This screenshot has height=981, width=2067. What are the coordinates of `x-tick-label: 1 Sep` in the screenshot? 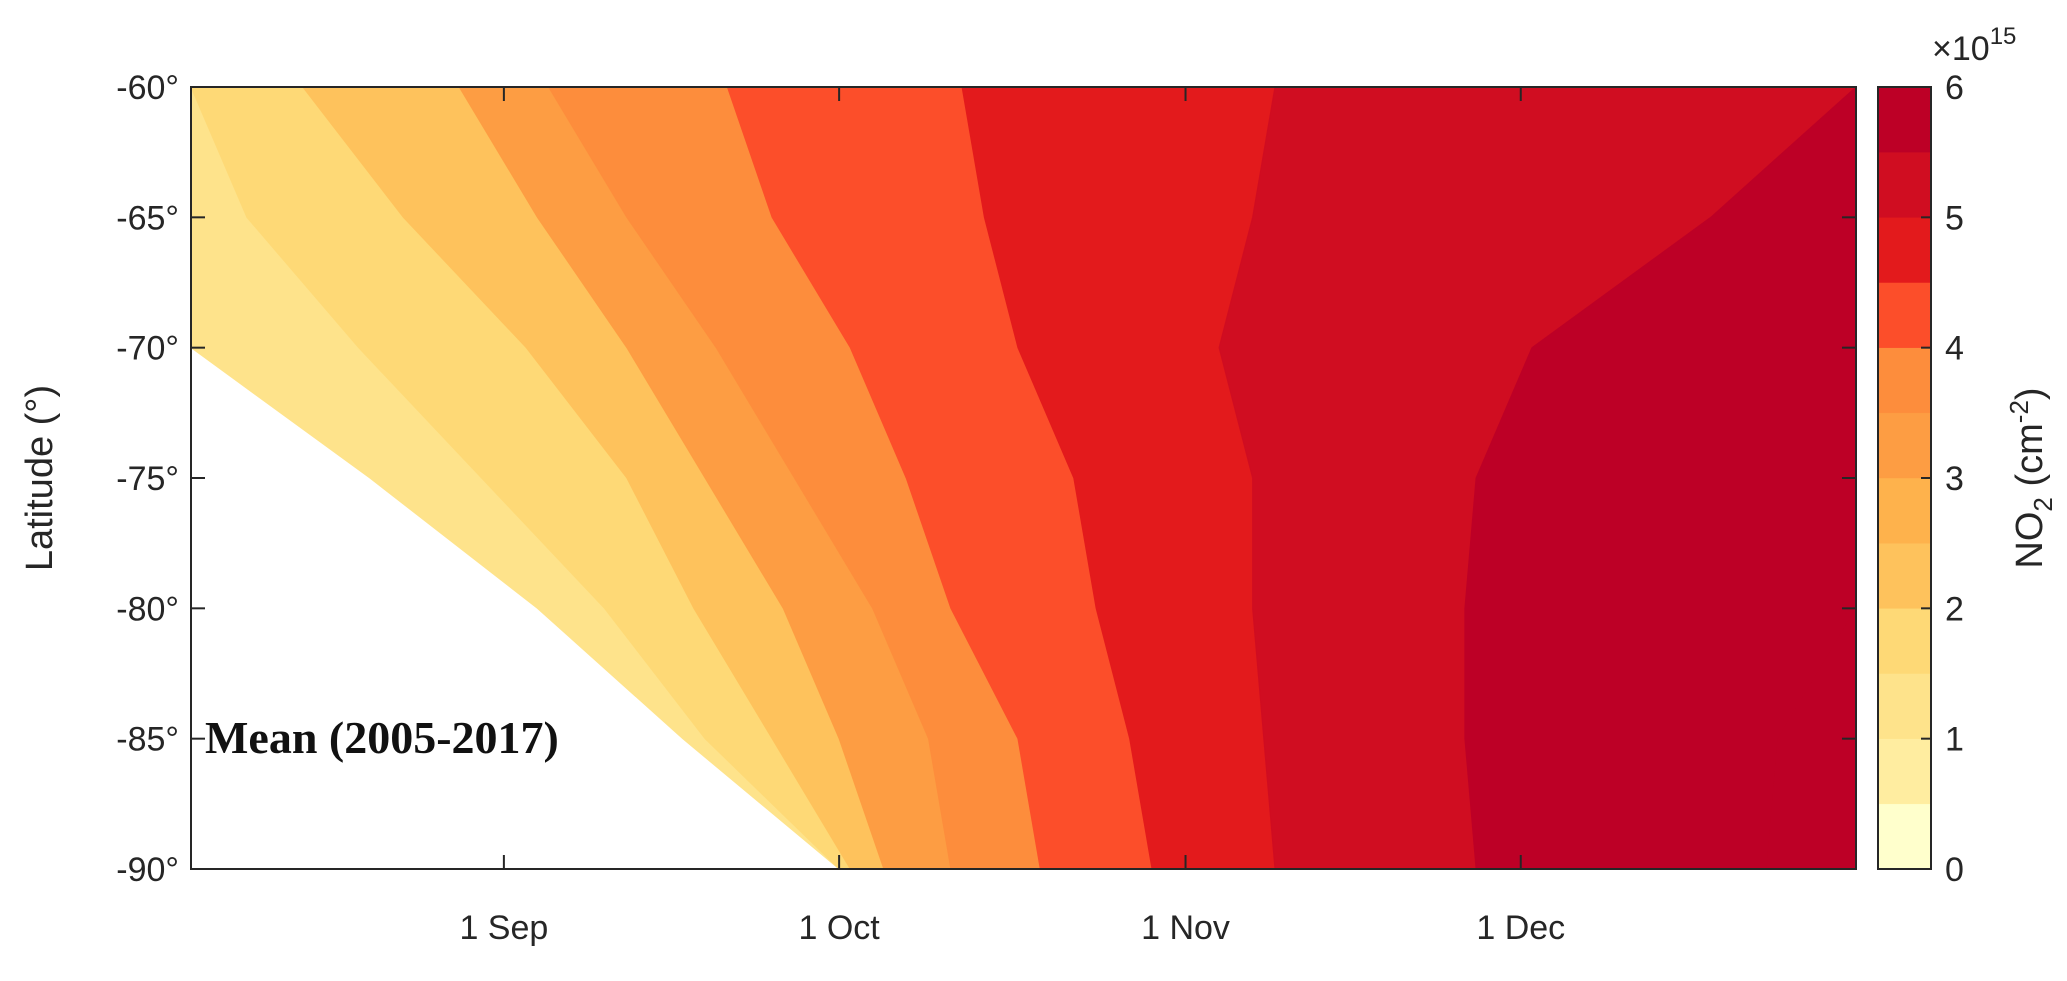 It's located at (503, 928).